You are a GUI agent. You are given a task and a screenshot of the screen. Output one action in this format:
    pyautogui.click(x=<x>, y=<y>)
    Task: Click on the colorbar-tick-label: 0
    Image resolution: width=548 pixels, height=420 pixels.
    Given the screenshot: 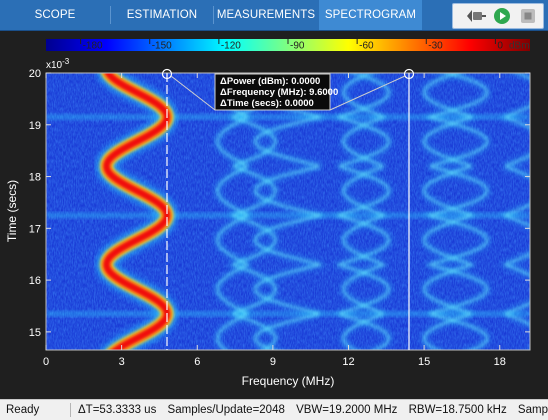 What is the action you would take?
    pyautogui.click(x=500, y=46)
    